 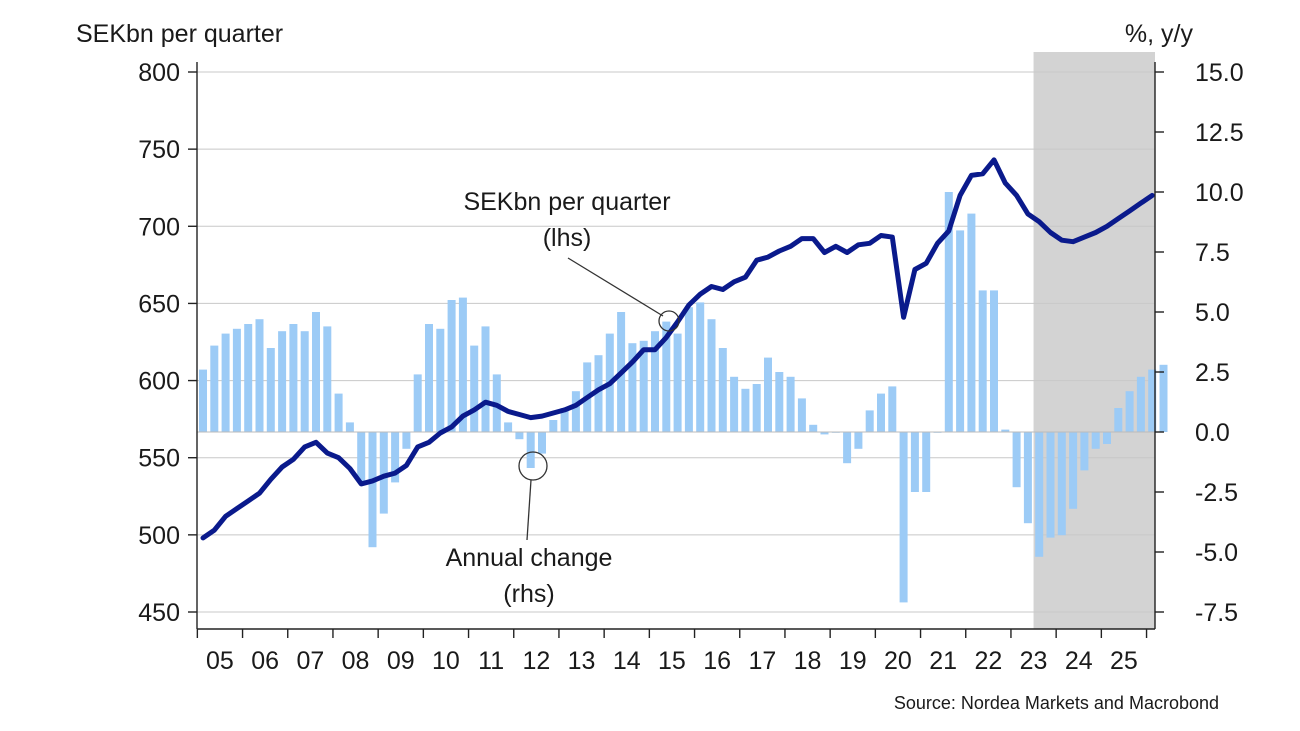 What do you see at coordinates (491, 661) in the screenshot?
I see `x-tick-label: 11` at bounding box center [491, 661].